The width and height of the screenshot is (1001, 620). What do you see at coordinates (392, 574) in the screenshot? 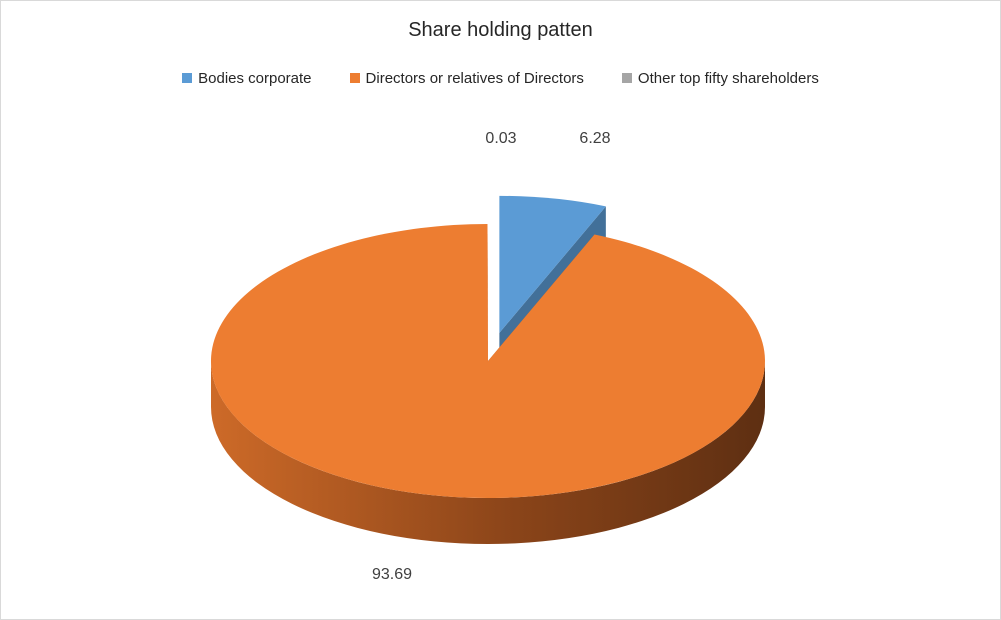
I see `data-label: 93.69` at bounding box center [392, 574].